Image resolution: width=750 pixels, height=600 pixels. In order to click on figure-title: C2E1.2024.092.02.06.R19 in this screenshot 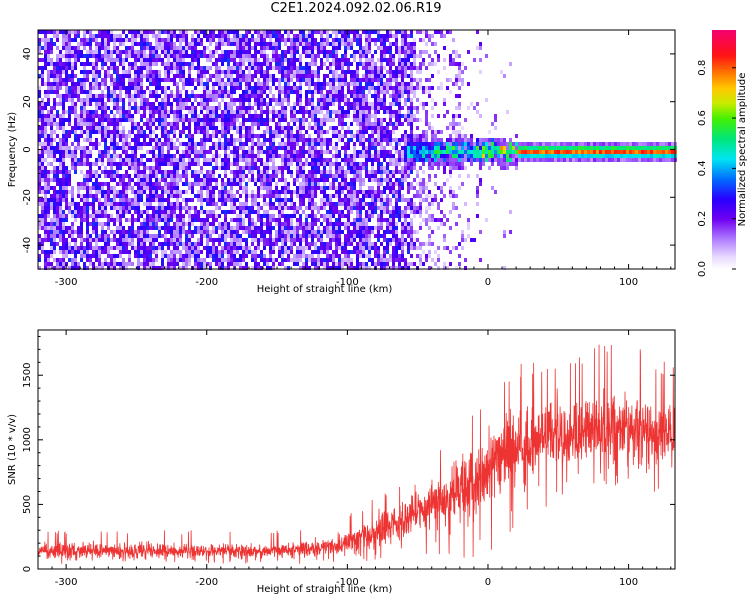, I will do `click(356, 8)`.